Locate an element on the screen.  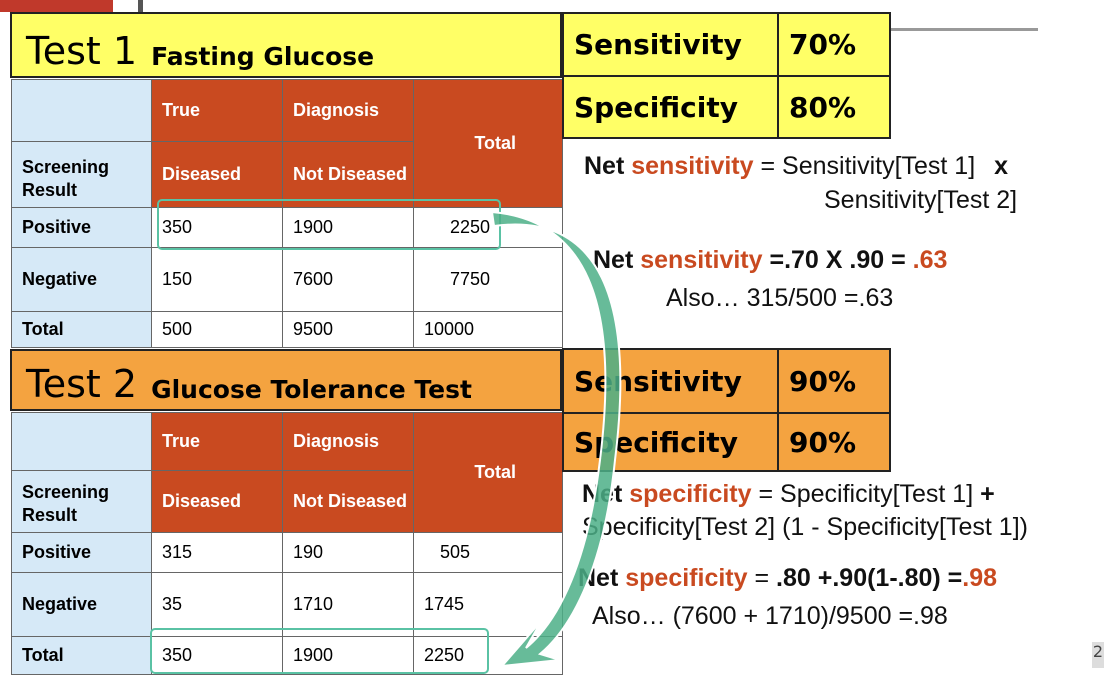
test1-positive-row-highlight is located at coordinates (329, 224).